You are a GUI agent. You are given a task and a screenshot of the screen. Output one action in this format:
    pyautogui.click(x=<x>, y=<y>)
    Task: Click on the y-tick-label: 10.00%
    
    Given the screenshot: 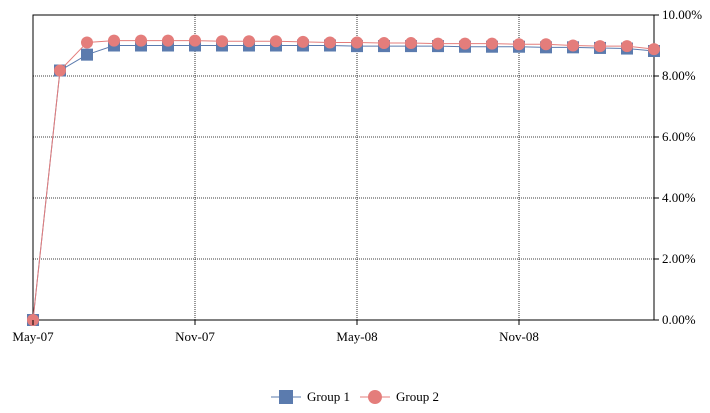 What is the action you would take?
    pyautogui.click(x=682, y=14)
    